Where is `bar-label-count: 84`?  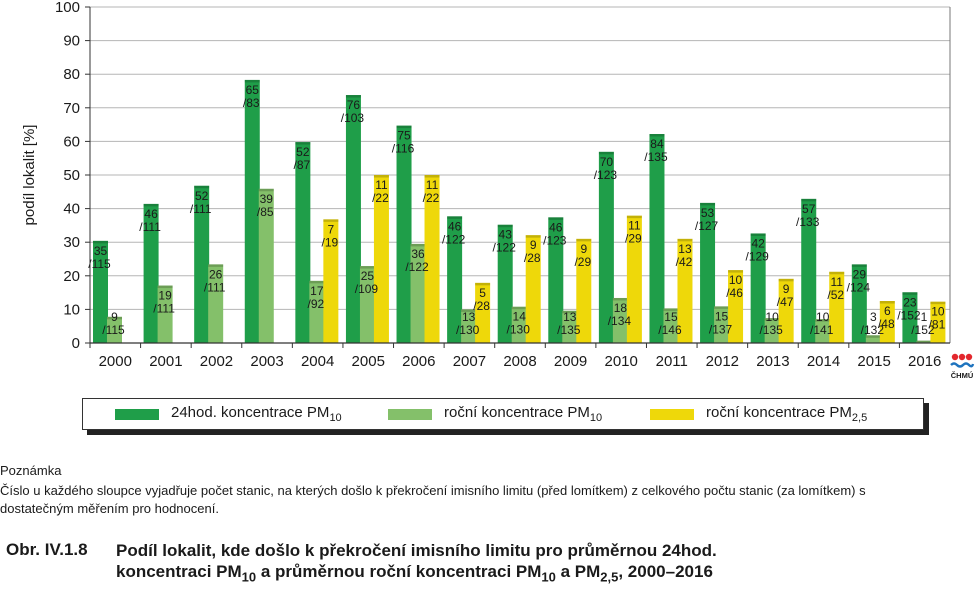
bar-label-count: 84 is located at coordinates (657, 144).